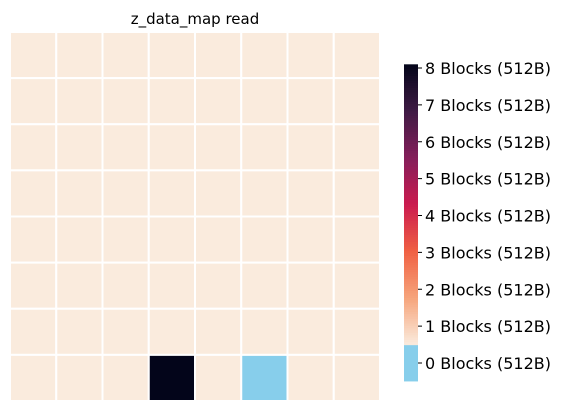 Image resolution: width=569 pixels, height=411 pixels. I want to click on colorbar-tick-label: 0 Blocks (512B), so click(488, 363).